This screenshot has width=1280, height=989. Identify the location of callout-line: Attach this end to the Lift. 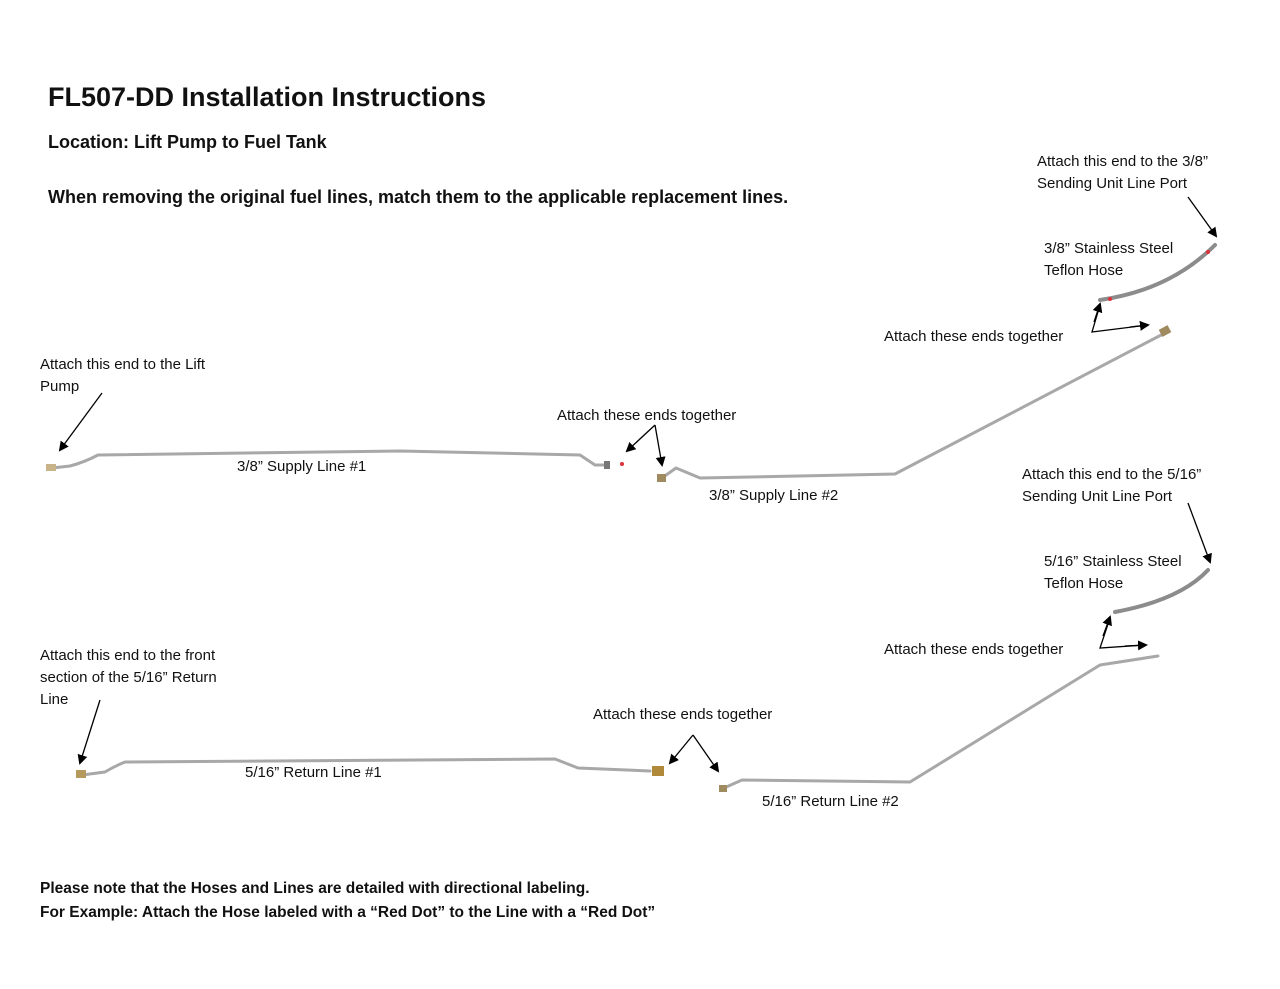
(123, 364).